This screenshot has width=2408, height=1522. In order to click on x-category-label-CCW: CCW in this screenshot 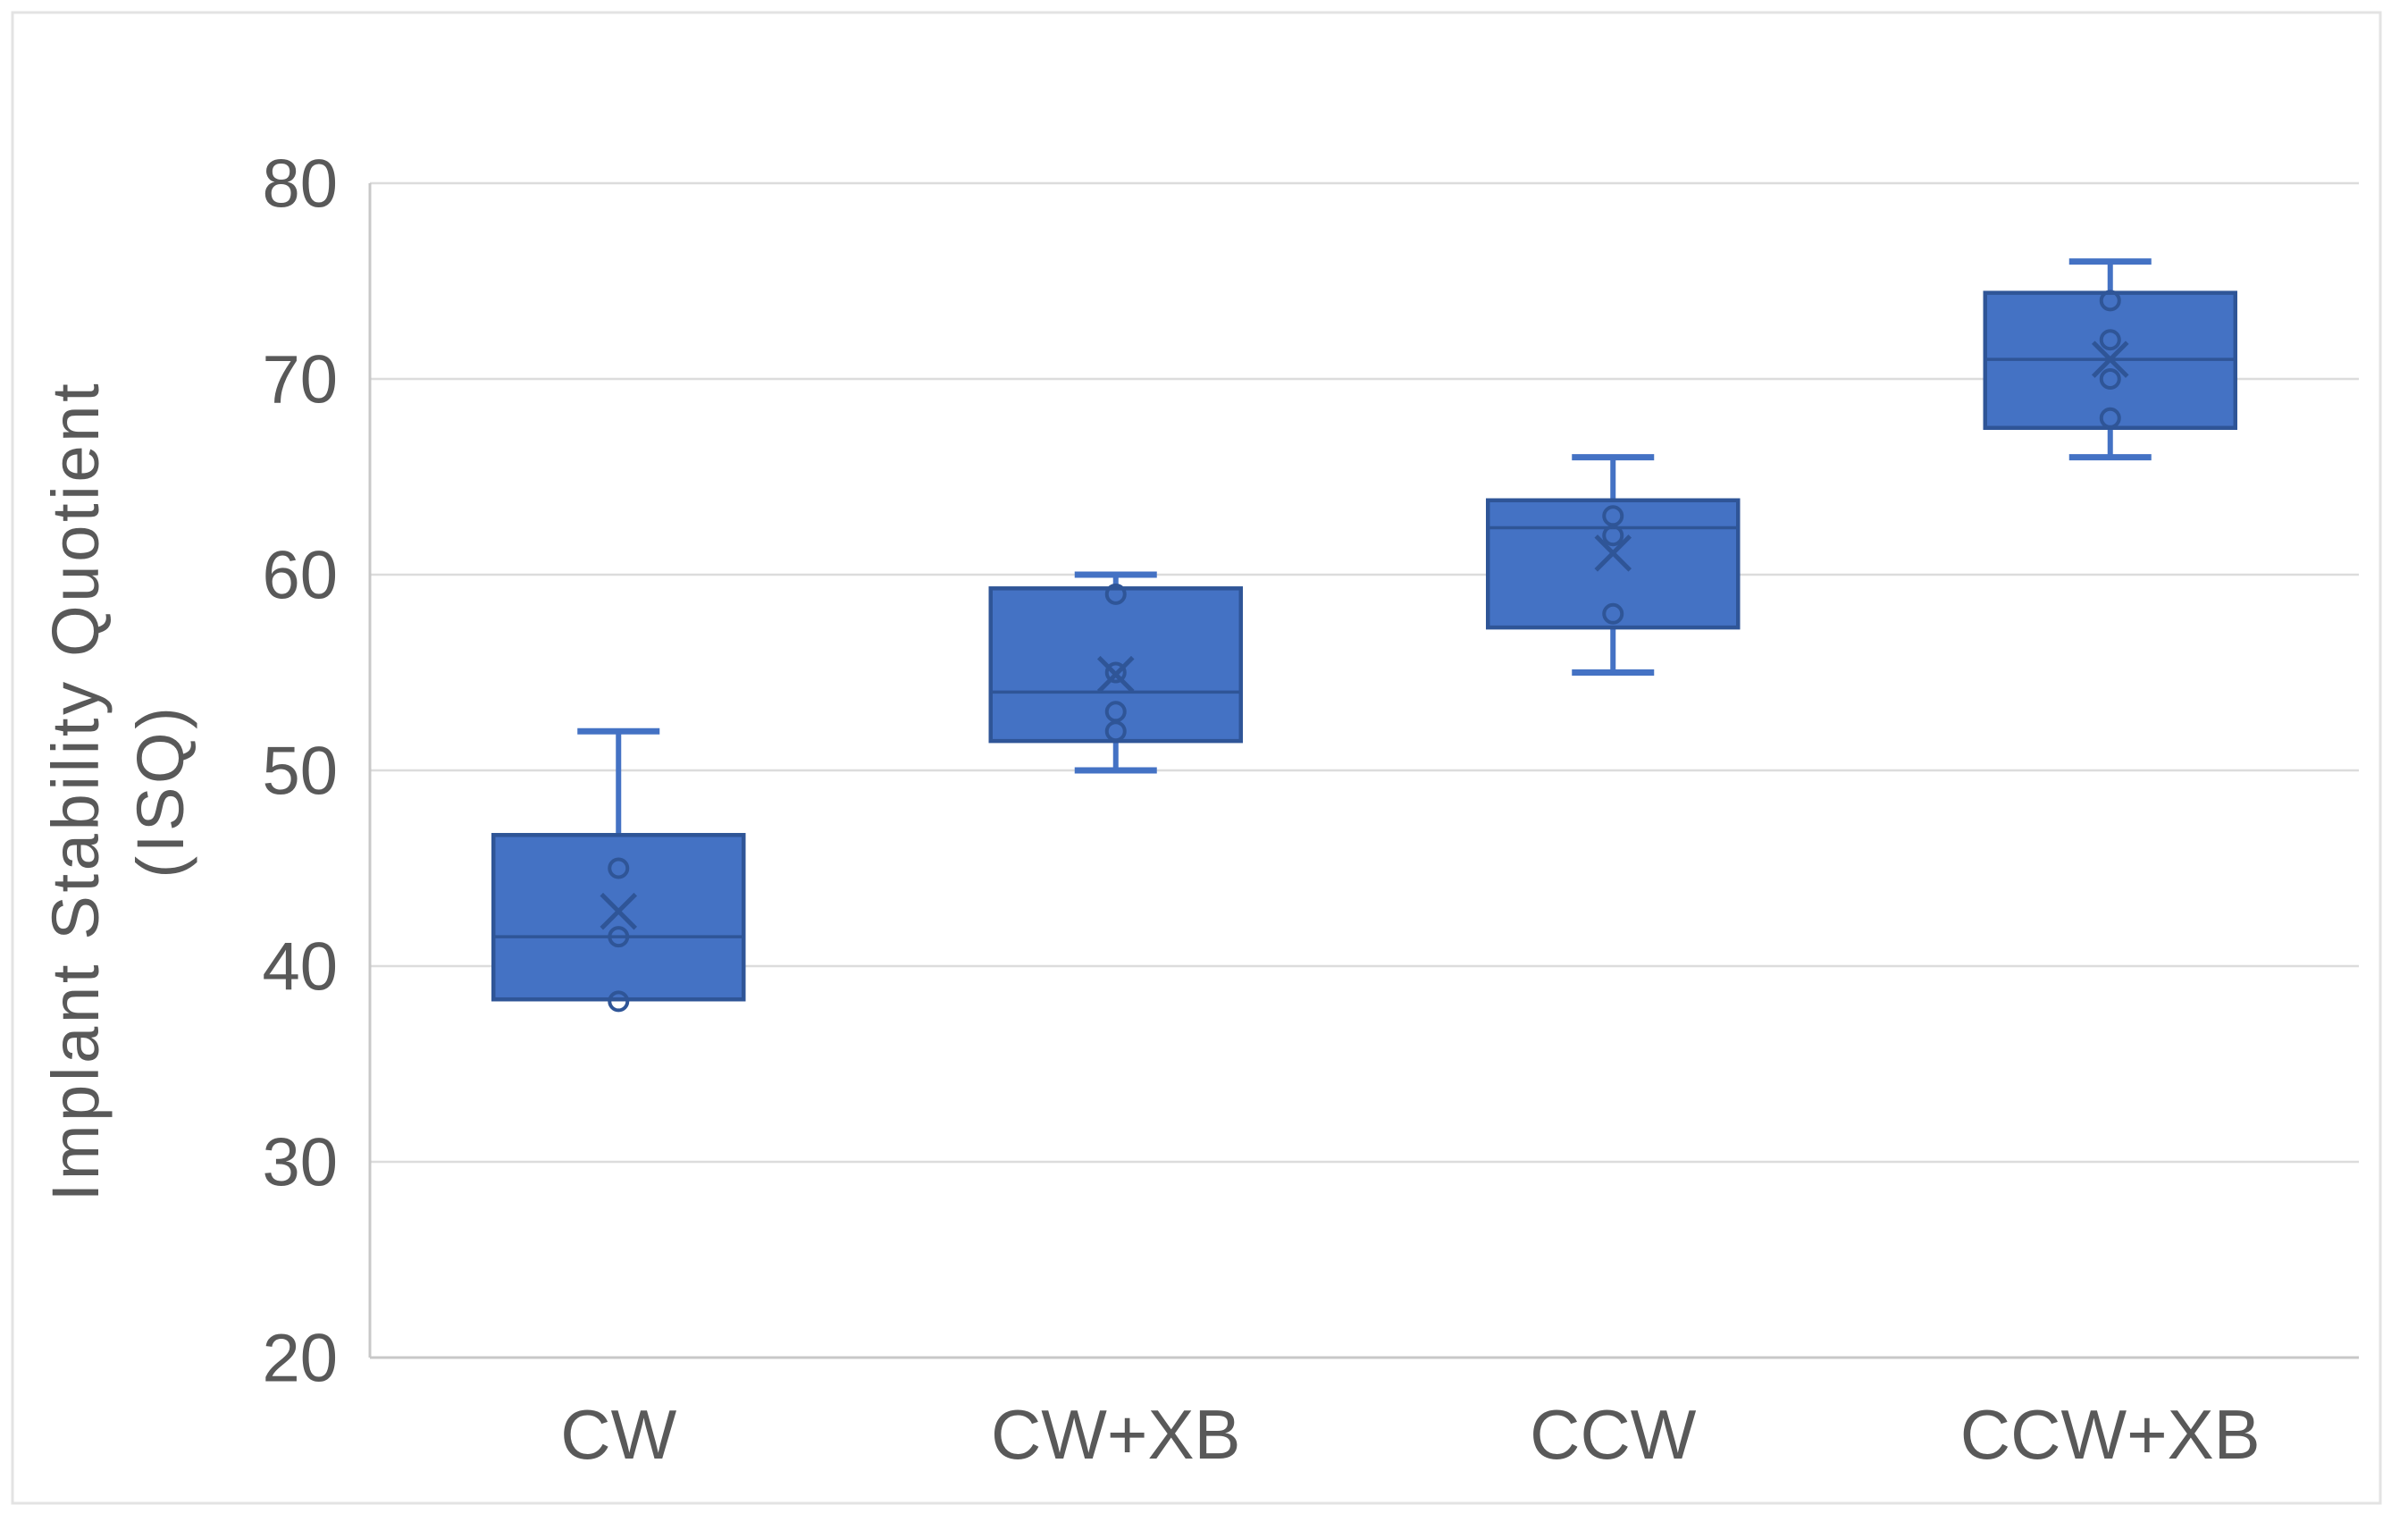, I will do `click(1613, 1434)`.